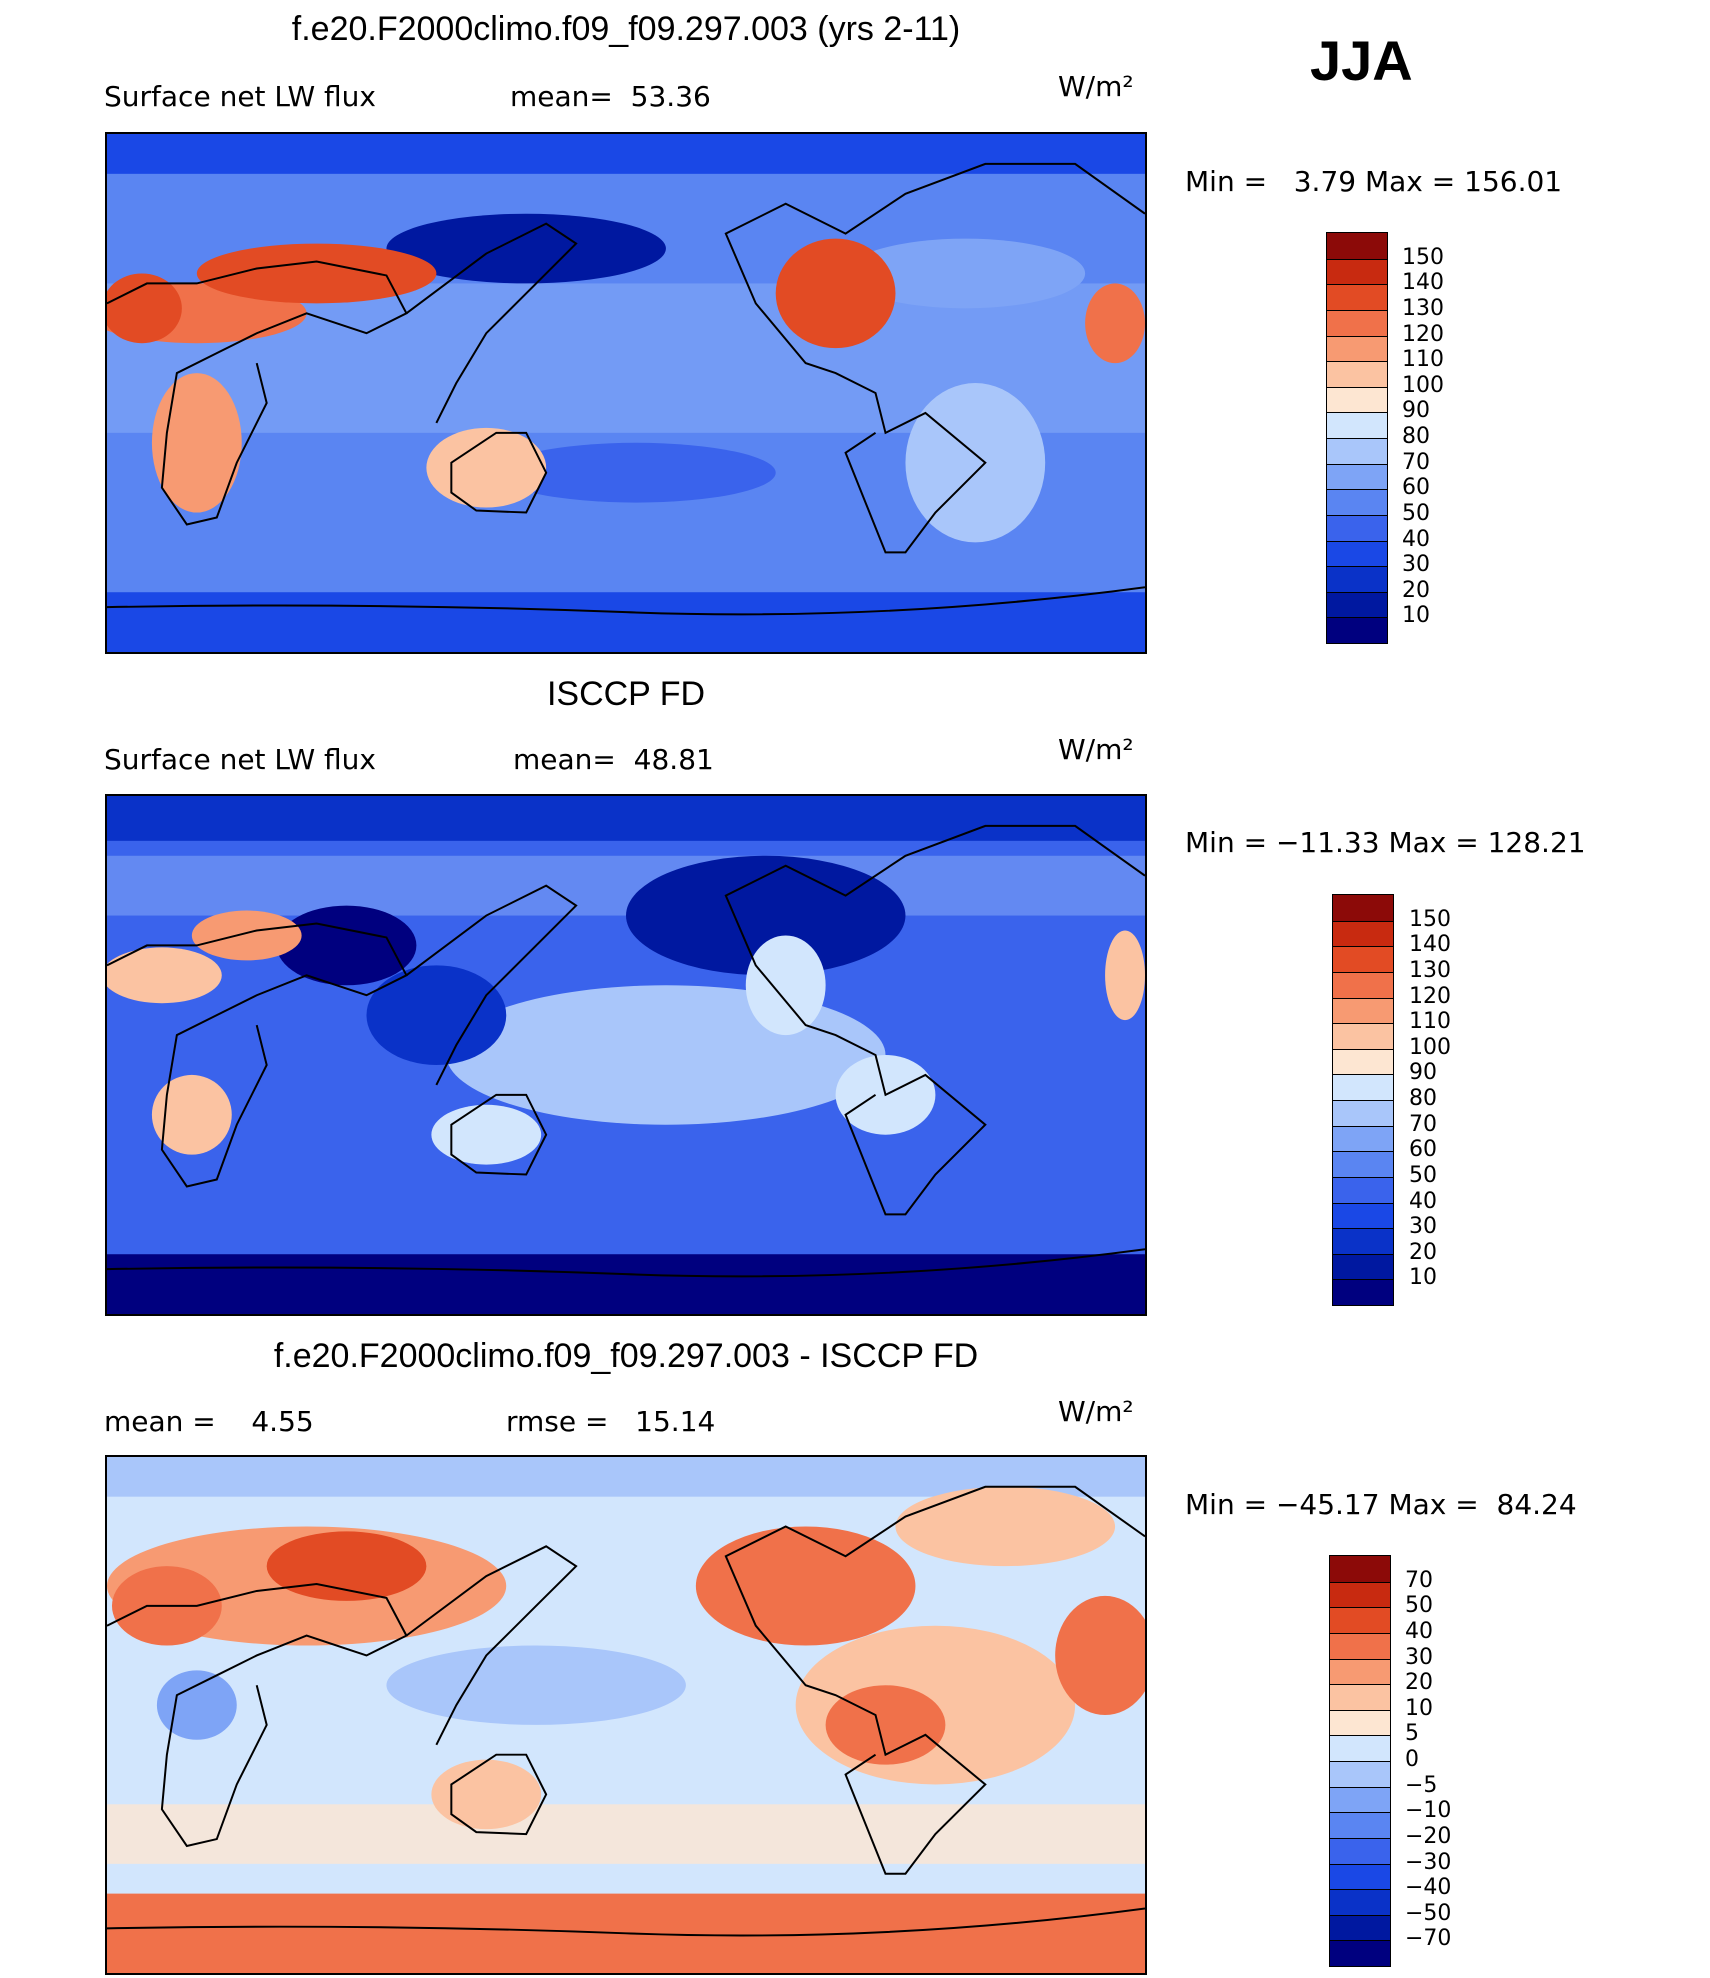 The width and height of the screenshot is (1710, 1978). I want to click on panel3-rmse-label: rmse = 15.14, so click(611, 1421).